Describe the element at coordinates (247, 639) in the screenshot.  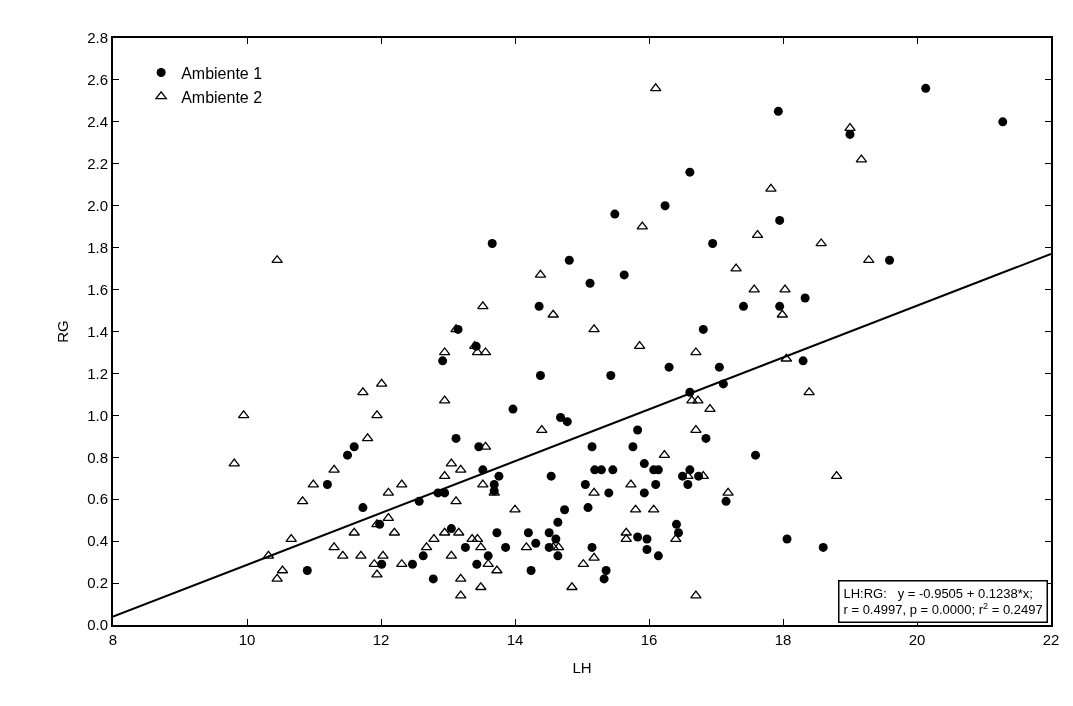
I see `x-tick-label: 10` at that location.